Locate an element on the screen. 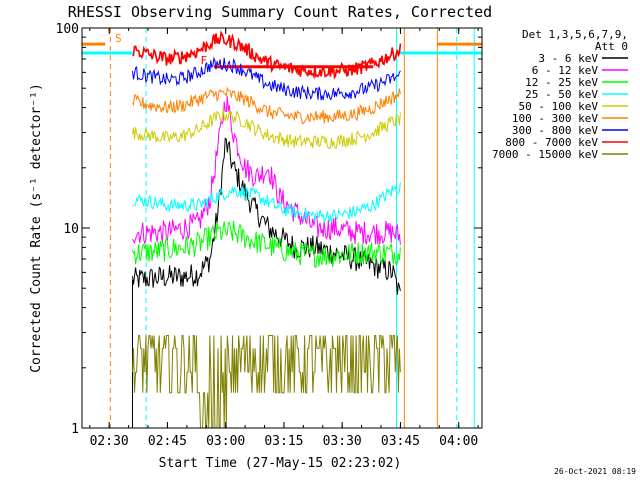 The height and width of the screenshot is (480, 640). x-axis-label: Start Time (27-May-15 02:23:02) is located at coordinates (280, 463).